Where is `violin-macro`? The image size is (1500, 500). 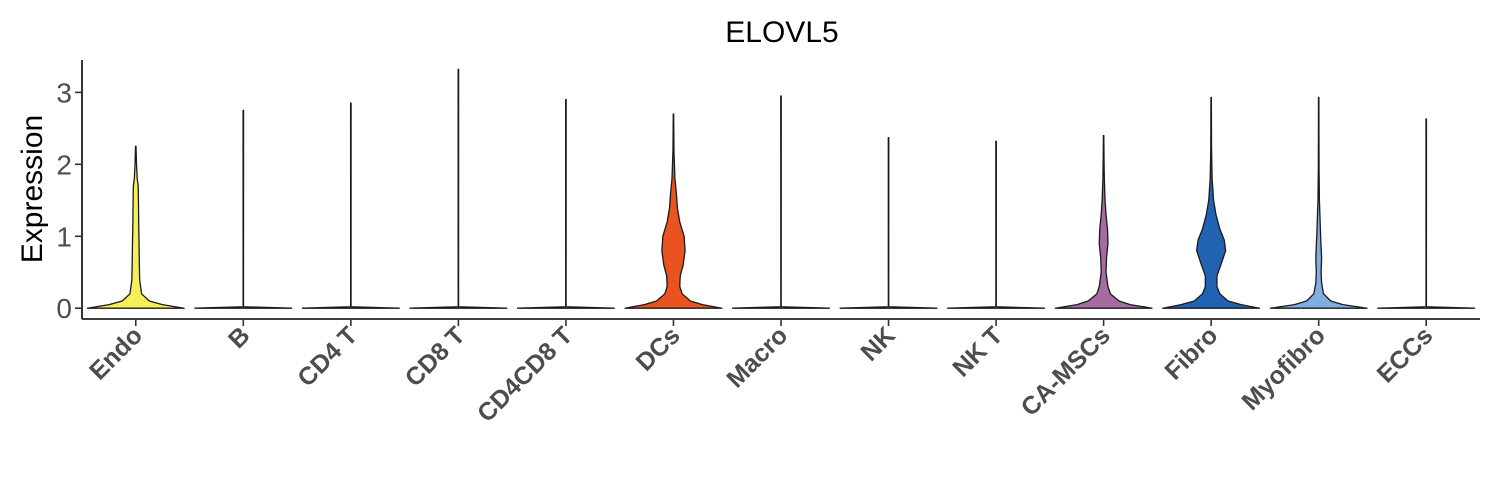
violin-macro is located at coordinates (781, 202).